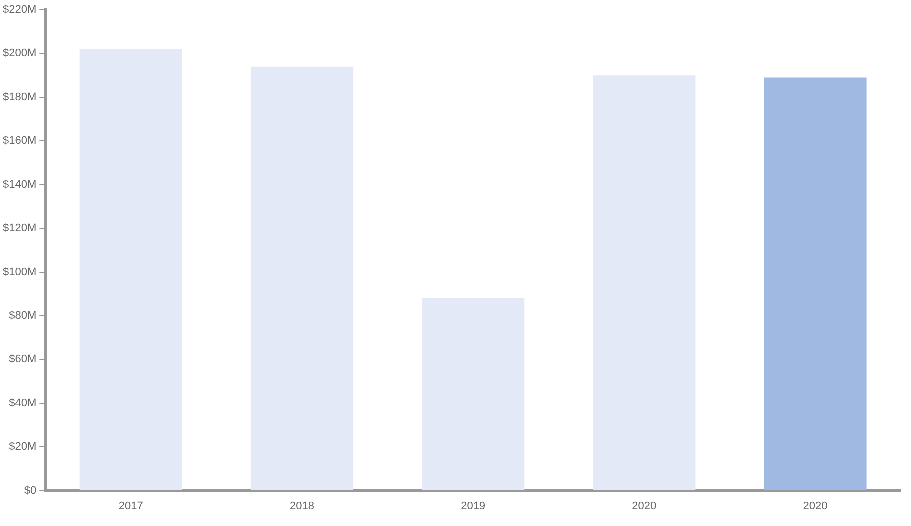 This screenshot has width=911, height=526. What do you see at coordinates (23, 447) in the screenshot?
I see `y-tick-label: $20M` at bounding box center [23, 447].